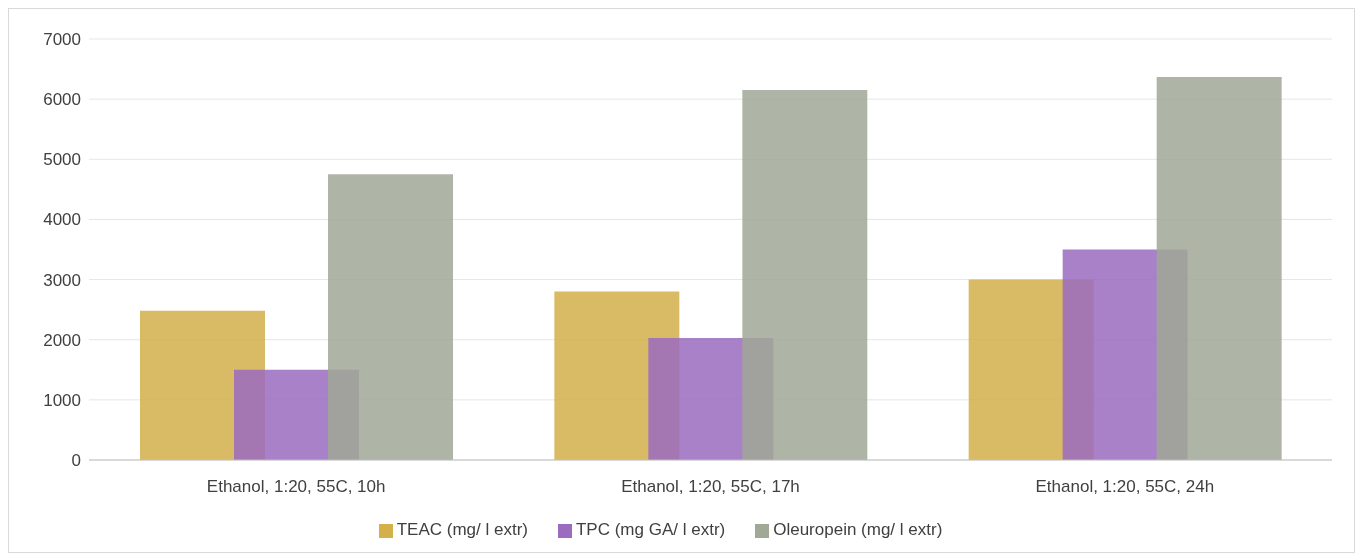  What do you see at coordinates (296, 487) in the screenshot?
I see `x-tick-label: Ethanol, 1:20, 55C, 10h` at bounding box center [296, 487].